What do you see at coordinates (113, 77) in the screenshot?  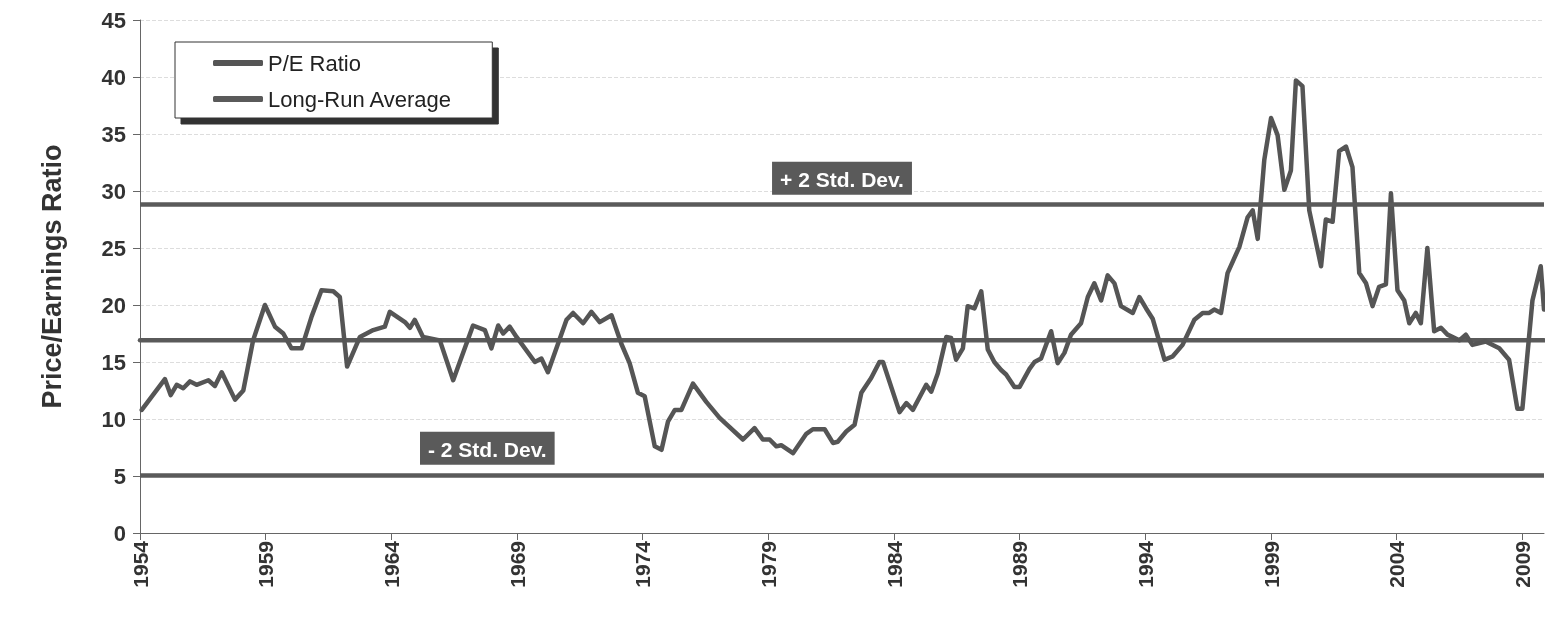 I see `y-tick-label: 40` at bounding box center [113, 77].